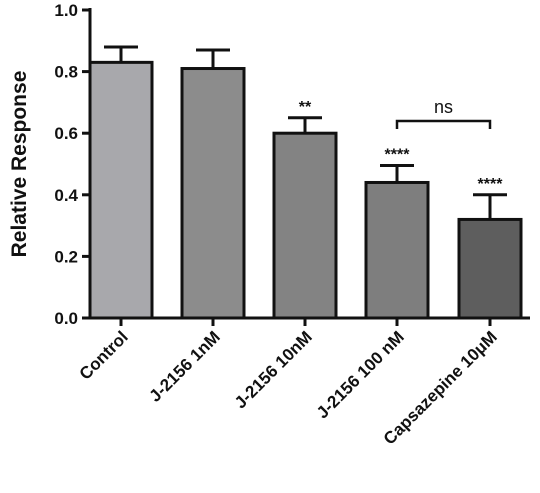 The width and height of the screenshot is (540, 493). I want to click on y-tick-label-1: 0.2, so click(66, 256).